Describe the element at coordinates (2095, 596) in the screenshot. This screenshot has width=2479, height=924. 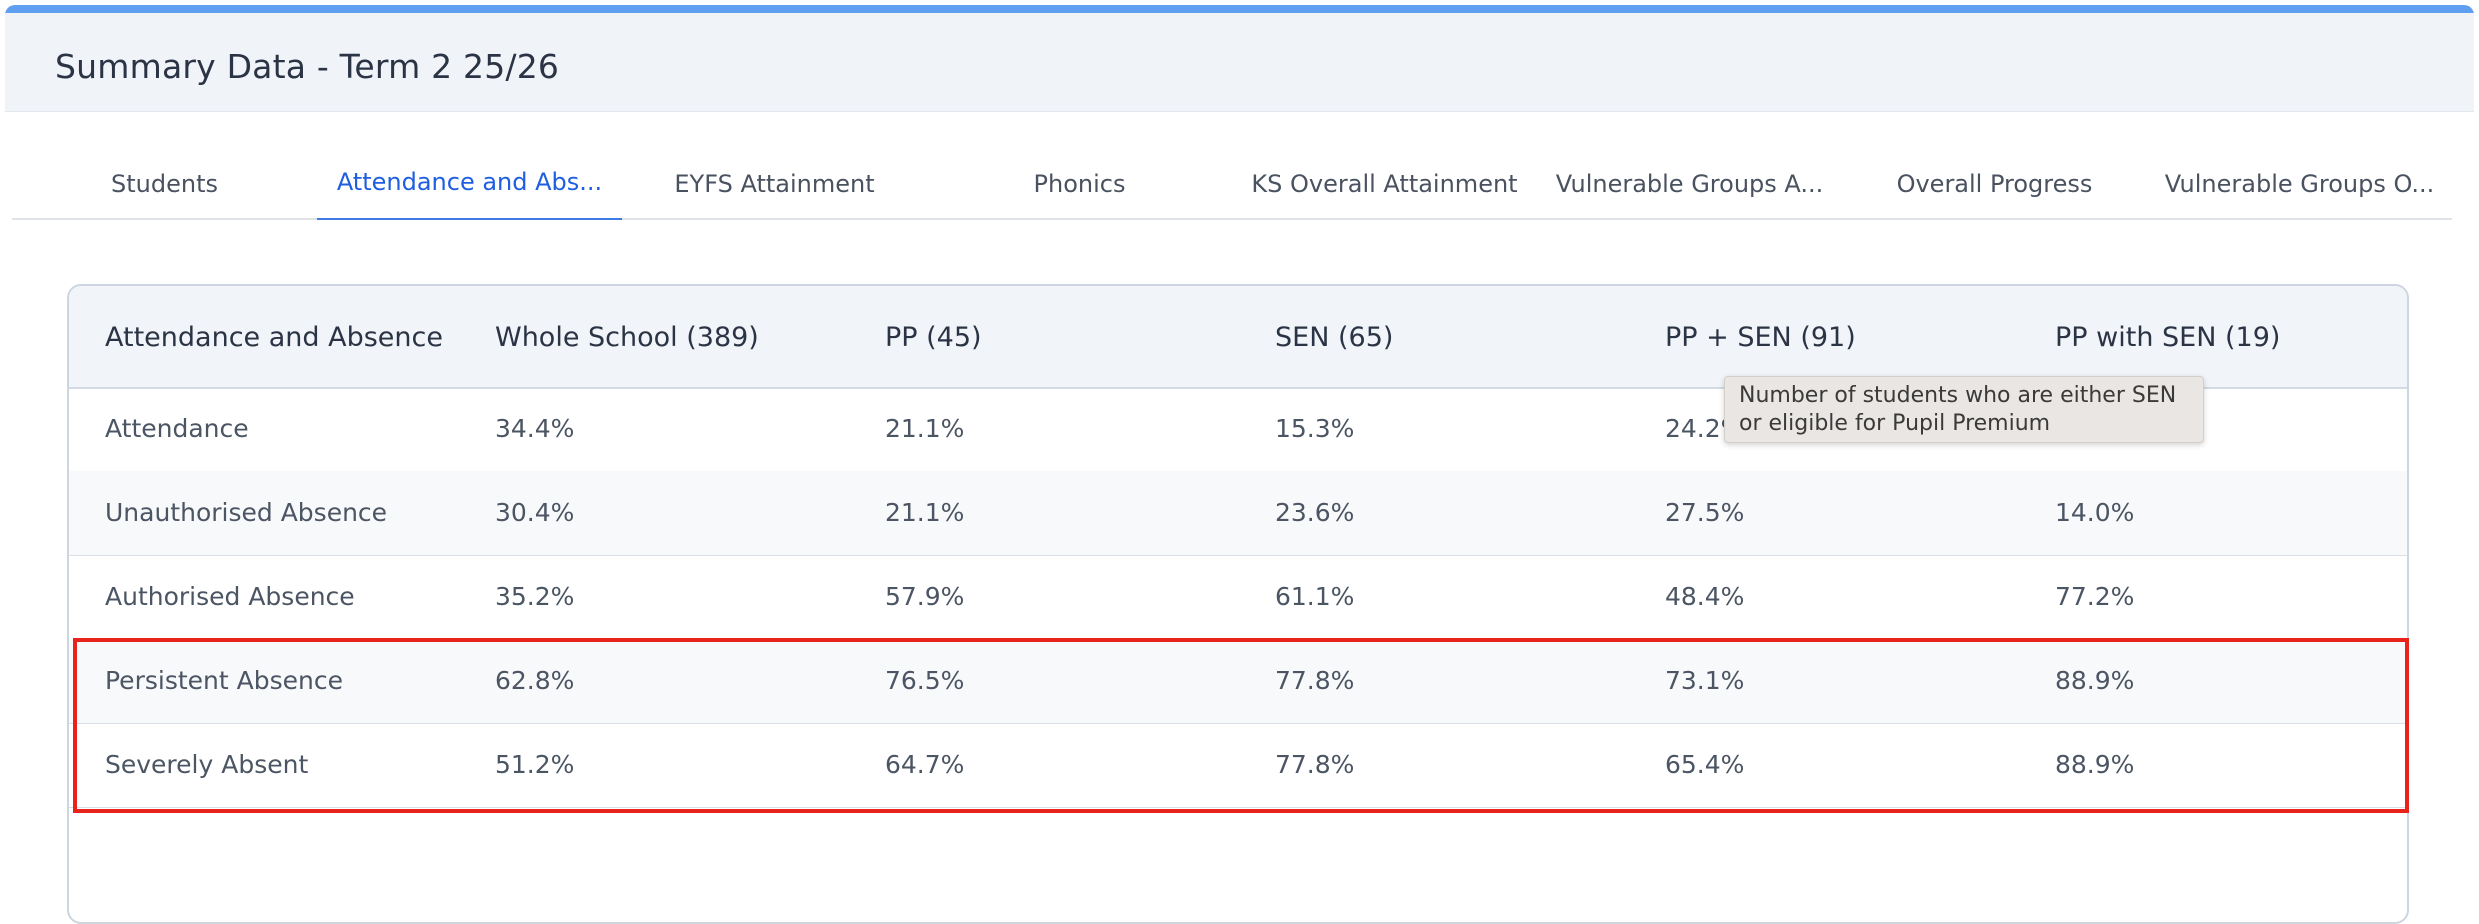
I see `table-cell: 77.2%` at that location.